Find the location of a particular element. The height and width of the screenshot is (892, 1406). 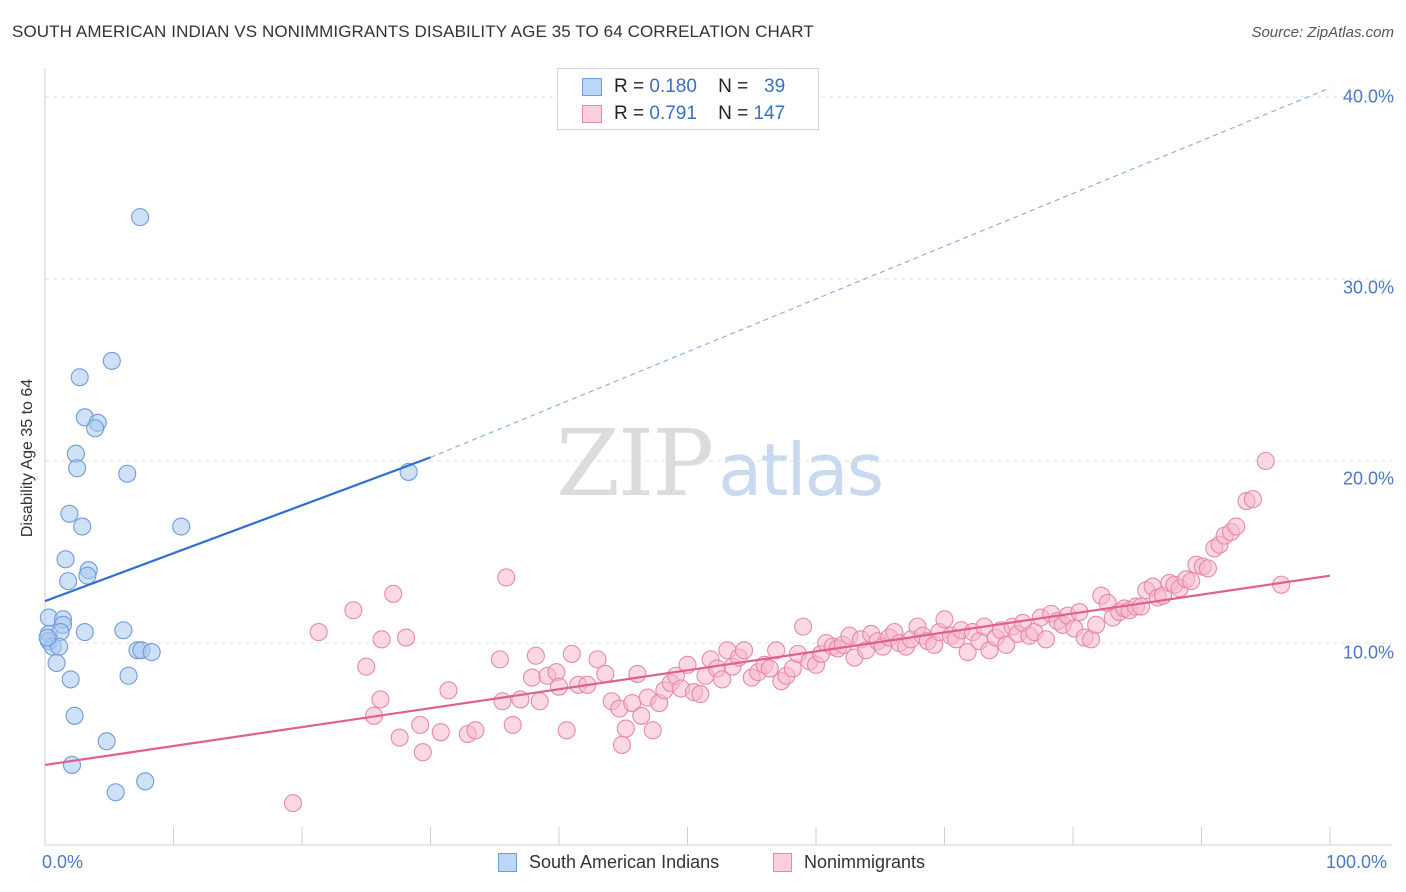

legend-row-south-american-indians: R = 0.180 N = 39 is located at coordinates (683, 87).